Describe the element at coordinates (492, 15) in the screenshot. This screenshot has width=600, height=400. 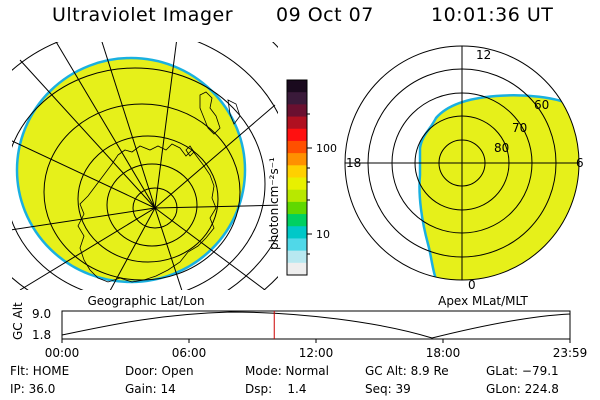
I see `time-label: 10:01:36 UT` at that location.